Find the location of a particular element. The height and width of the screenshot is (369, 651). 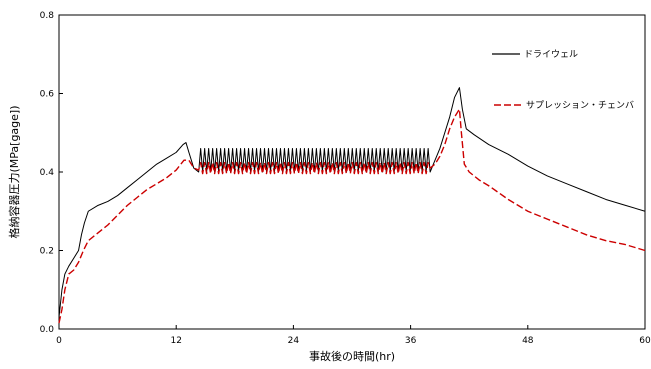

x-tick-label: 12 is located at coordinates (175, 341).